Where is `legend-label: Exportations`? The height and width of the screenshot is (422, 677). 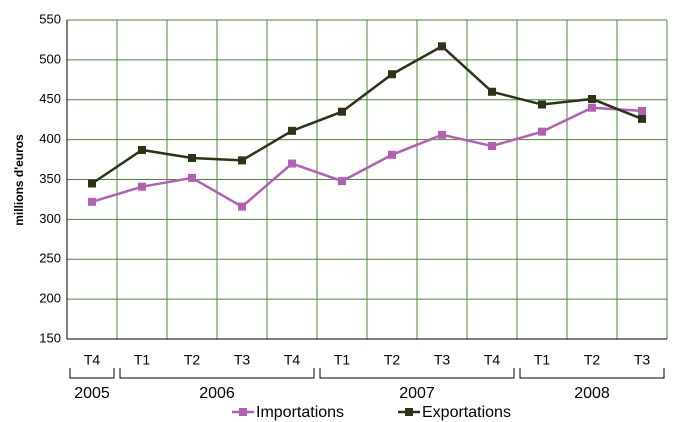 legend-label: Exportations is located at coordinates (466, 412).